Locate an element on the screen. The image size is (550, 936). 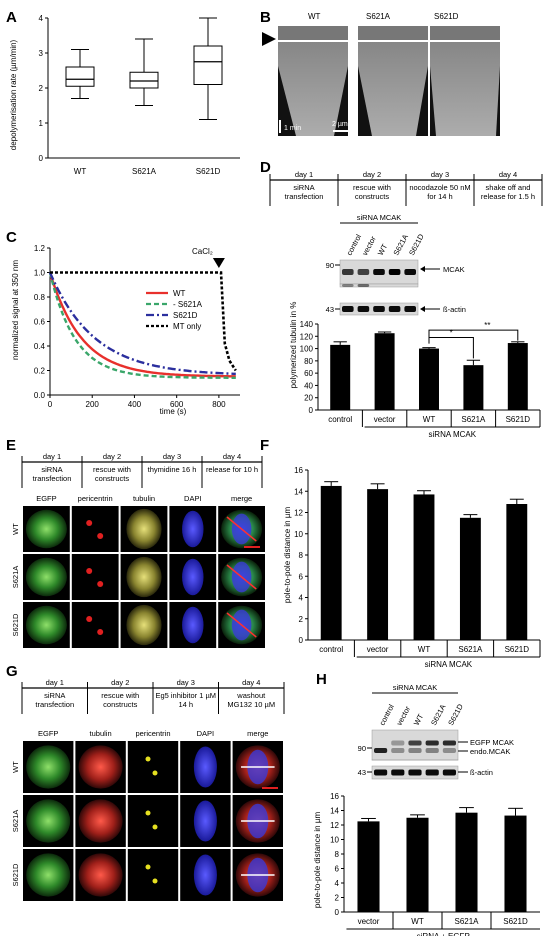
y-tick-label: 60 is located at coordinates (308, 373).